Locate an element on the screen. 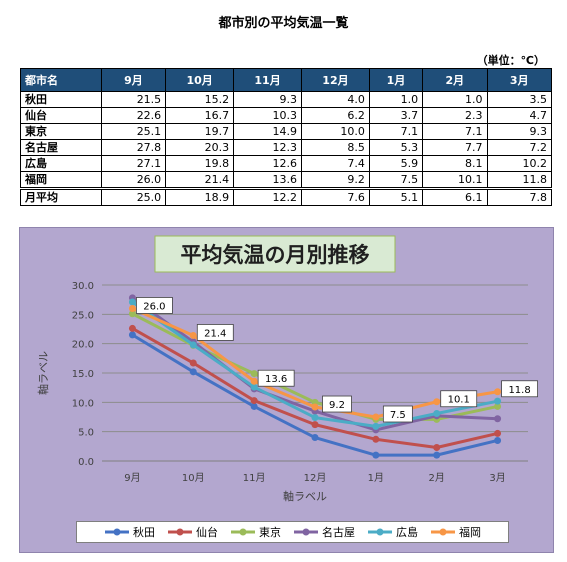 This screenshot has height=562, width=567. y-tick-label: 30.0 is located at coordinates (83, 286).